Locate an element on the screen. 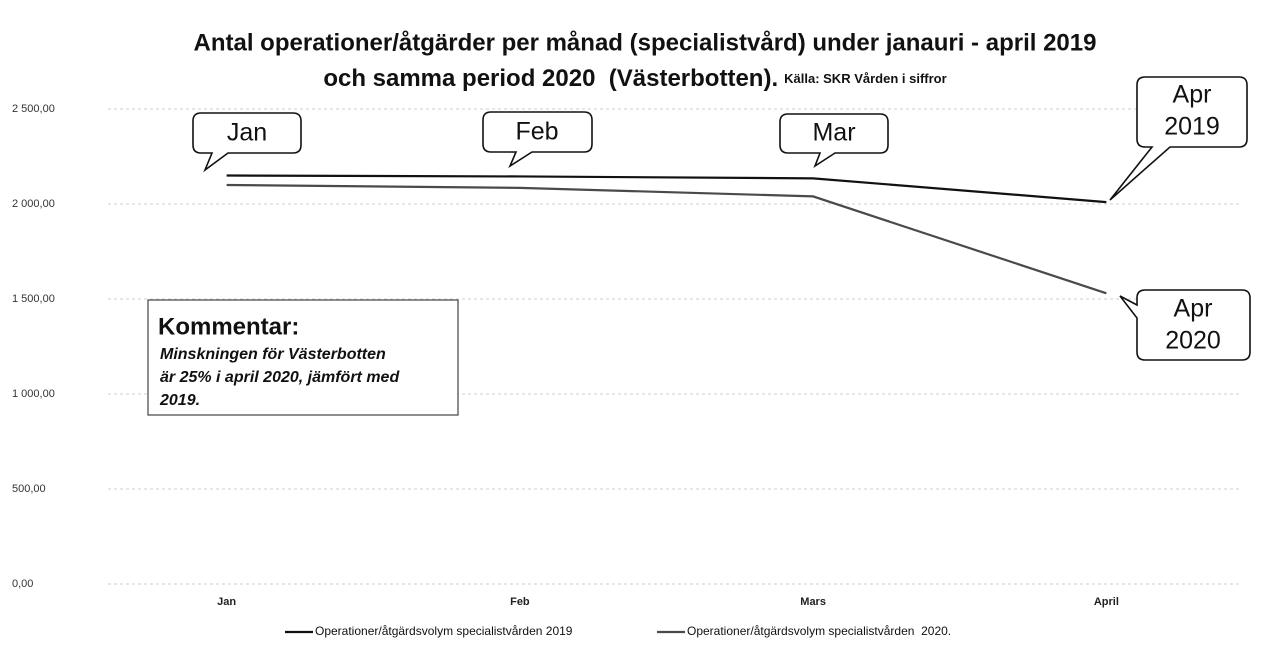  chart-source: Källa: SKR Vården i siffror is located at coordinates (865, 78).